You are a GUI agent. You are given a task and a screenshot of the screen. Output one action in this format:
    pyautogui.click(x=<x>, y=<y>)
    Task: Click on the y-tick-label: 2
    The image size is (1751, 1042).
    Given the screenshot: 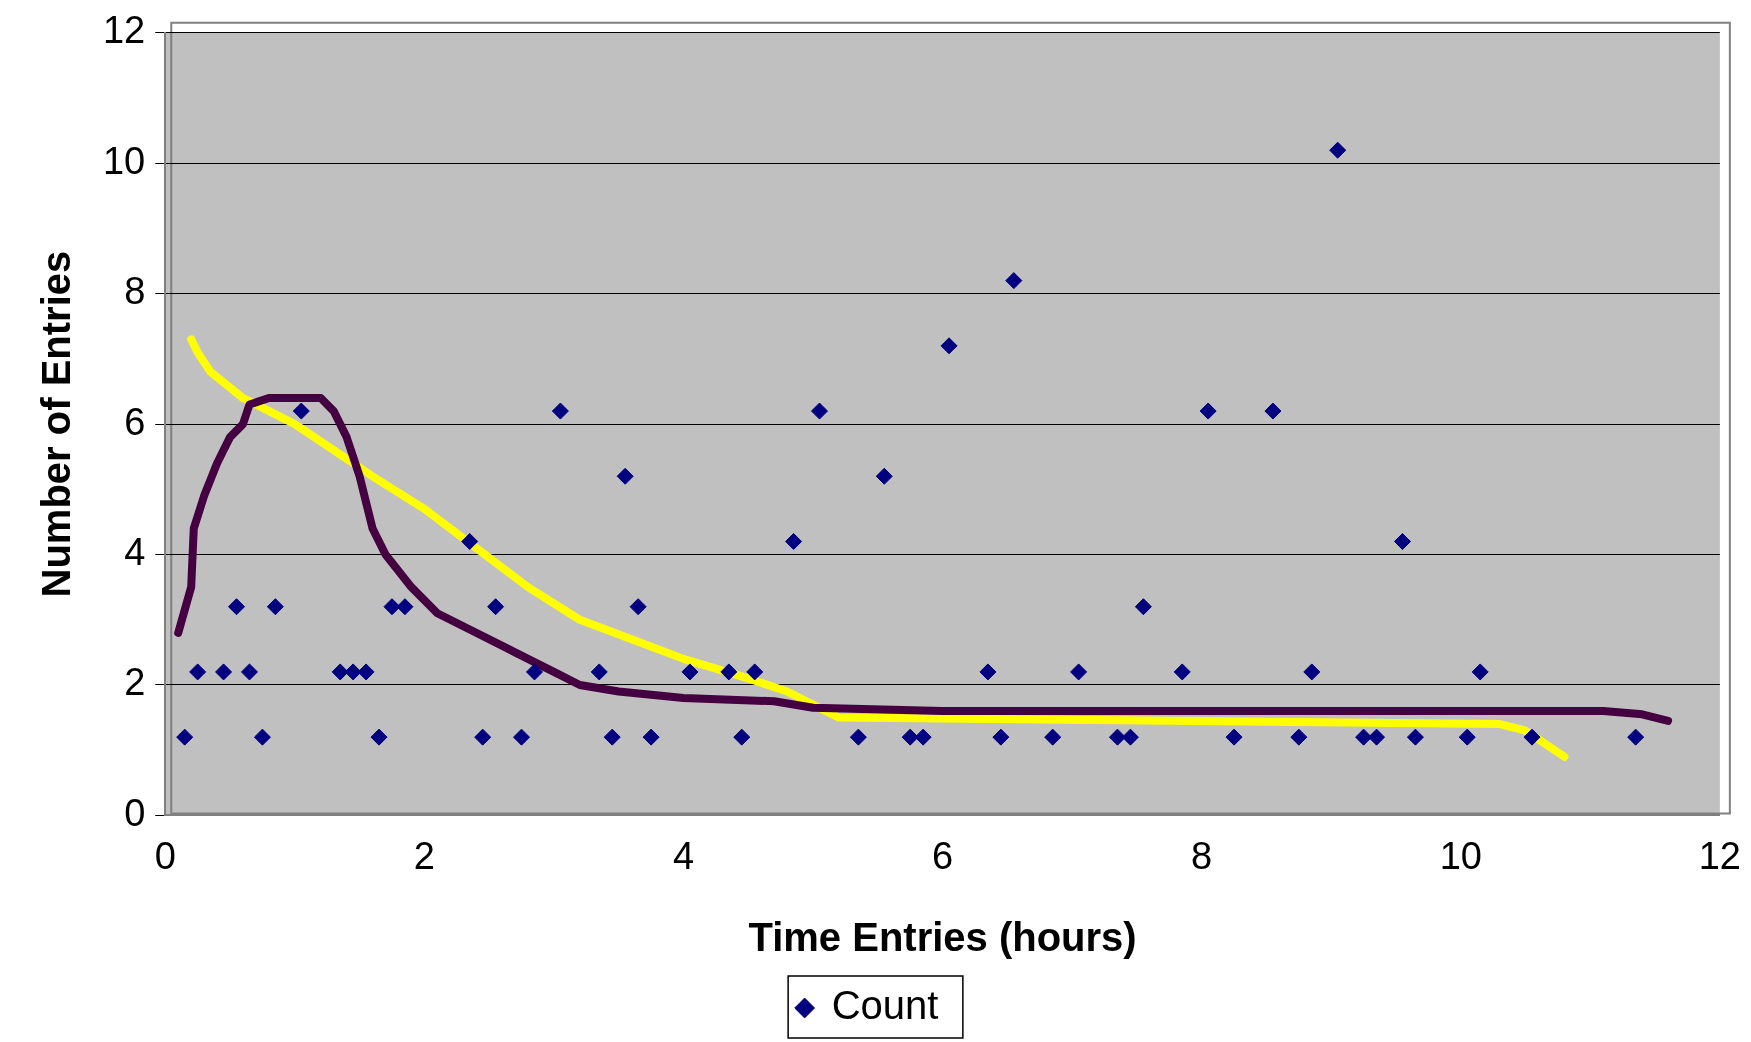 What is the action you would take?
    pyautogui.click(x=135, y=682)
    